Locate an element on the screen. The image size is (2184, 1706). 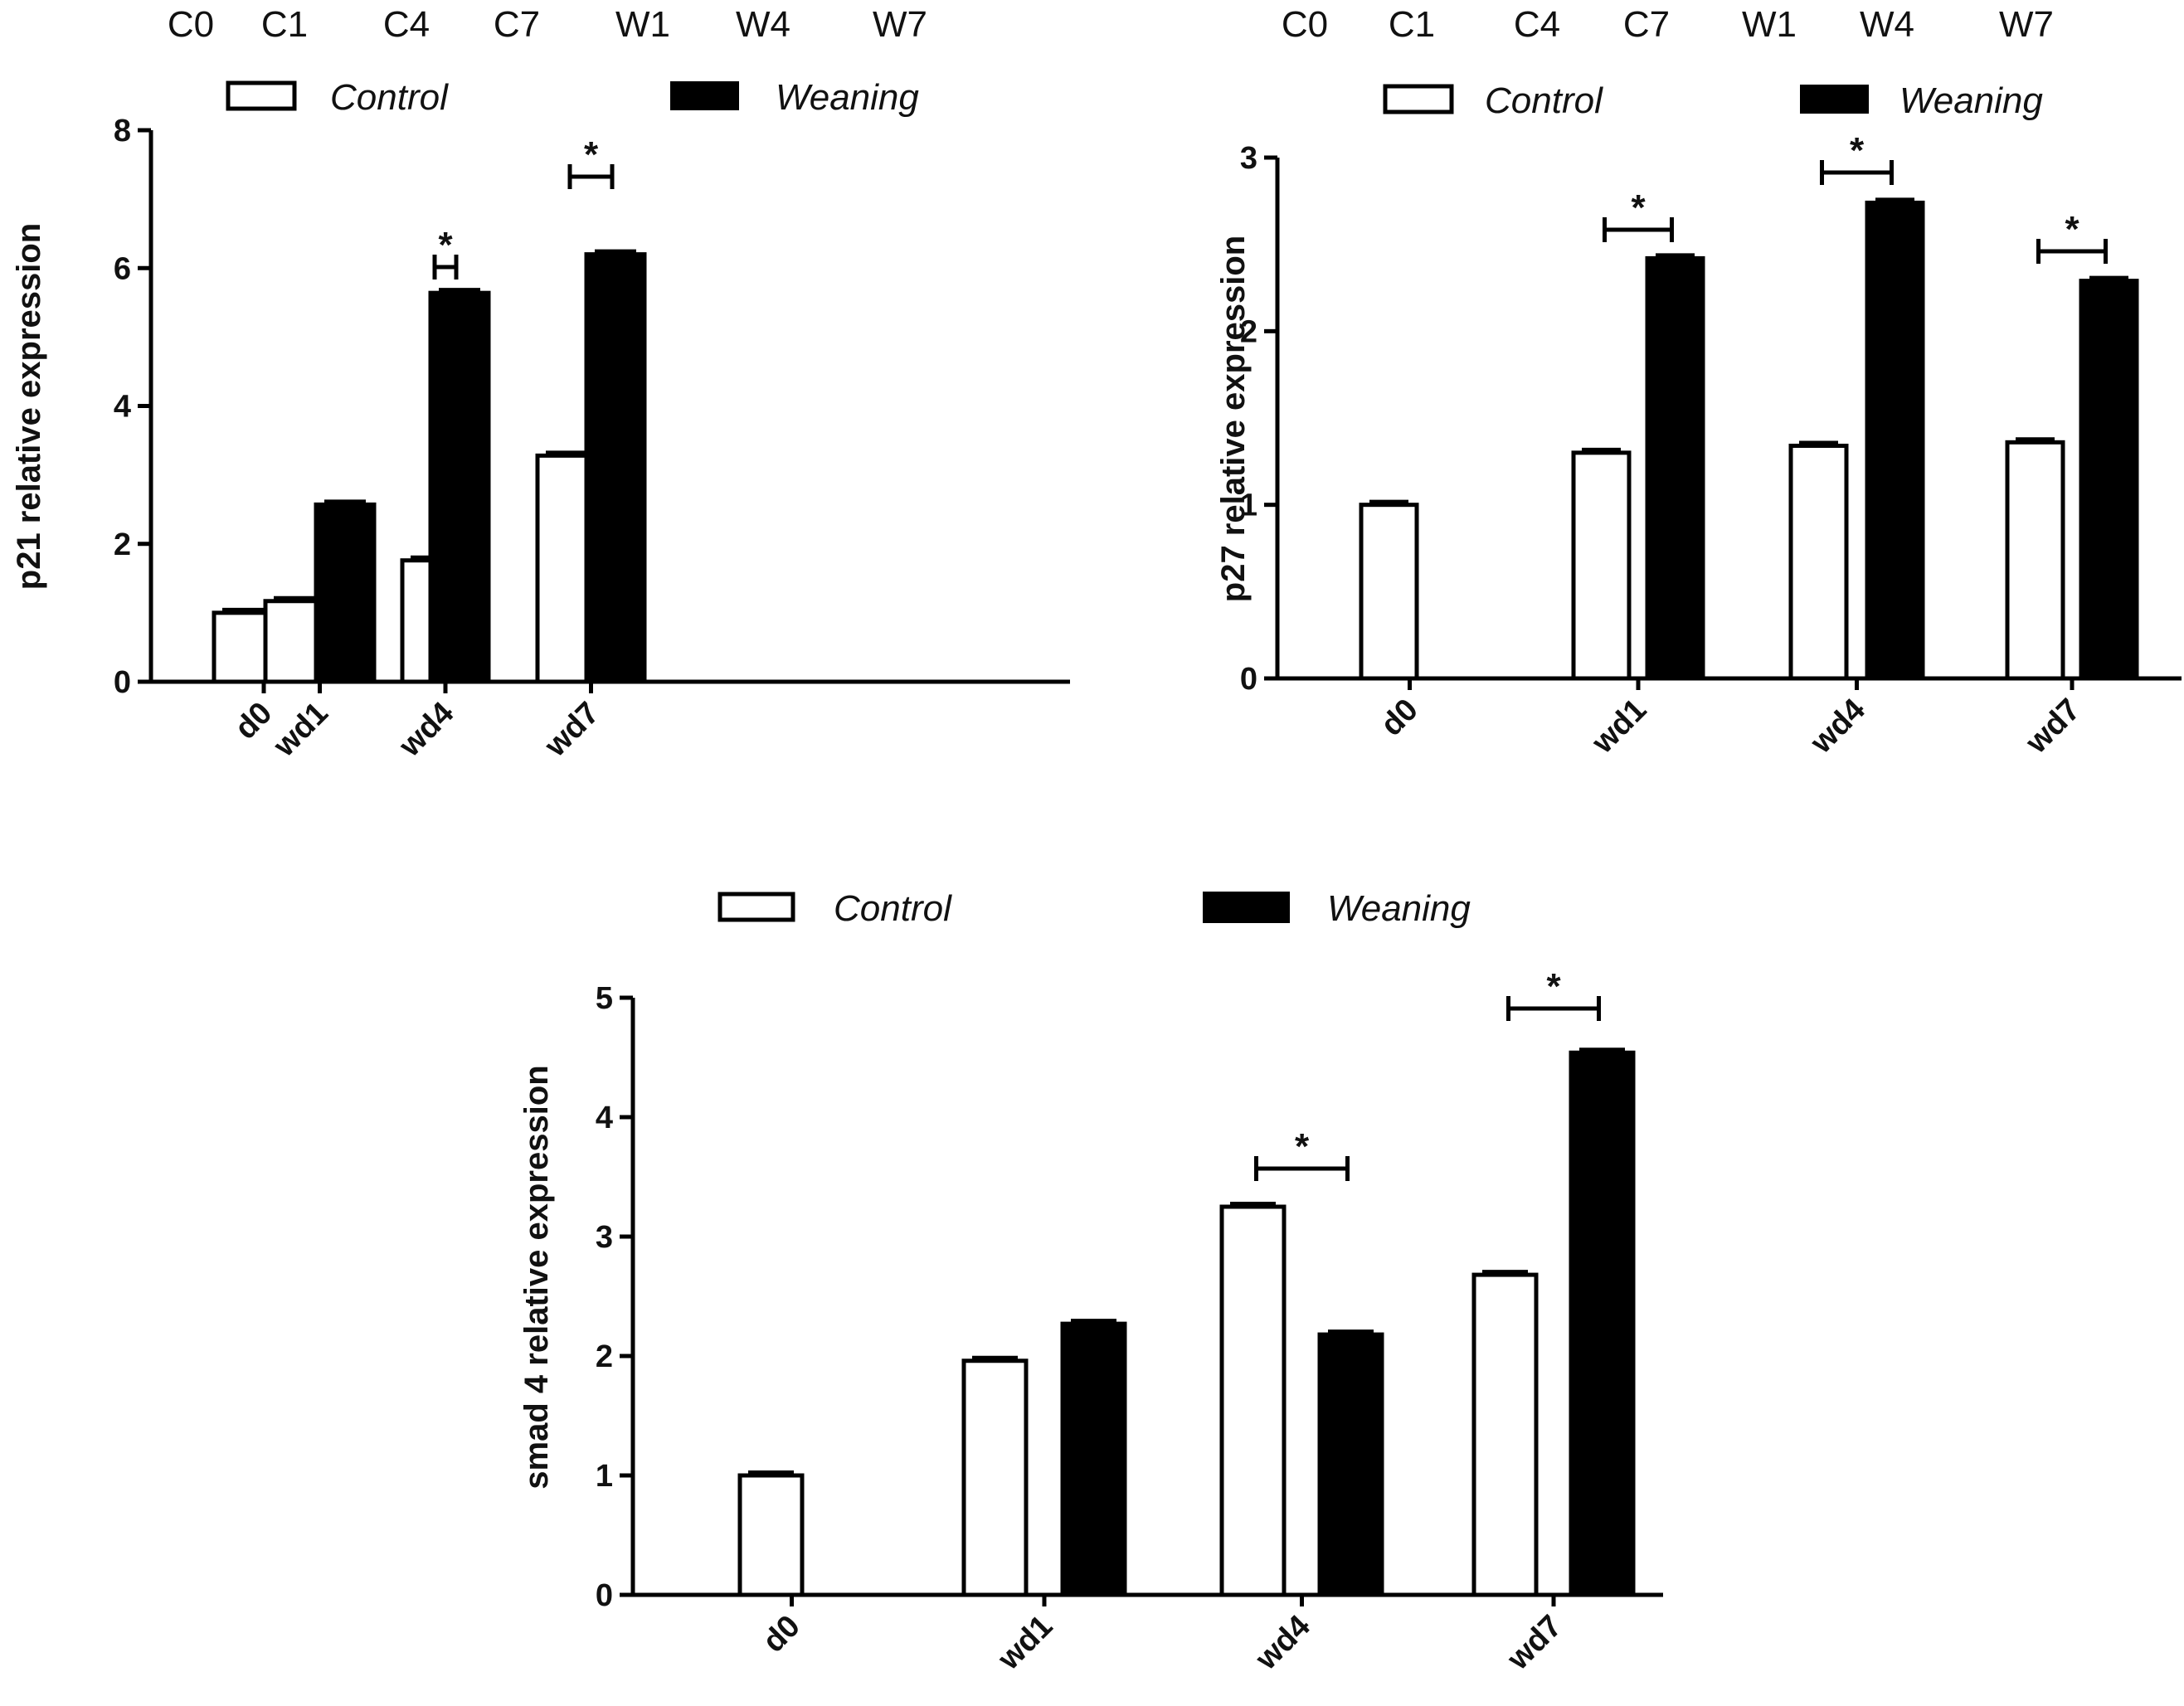
y-tick-label: 6 is located at coordinates (122, 268).